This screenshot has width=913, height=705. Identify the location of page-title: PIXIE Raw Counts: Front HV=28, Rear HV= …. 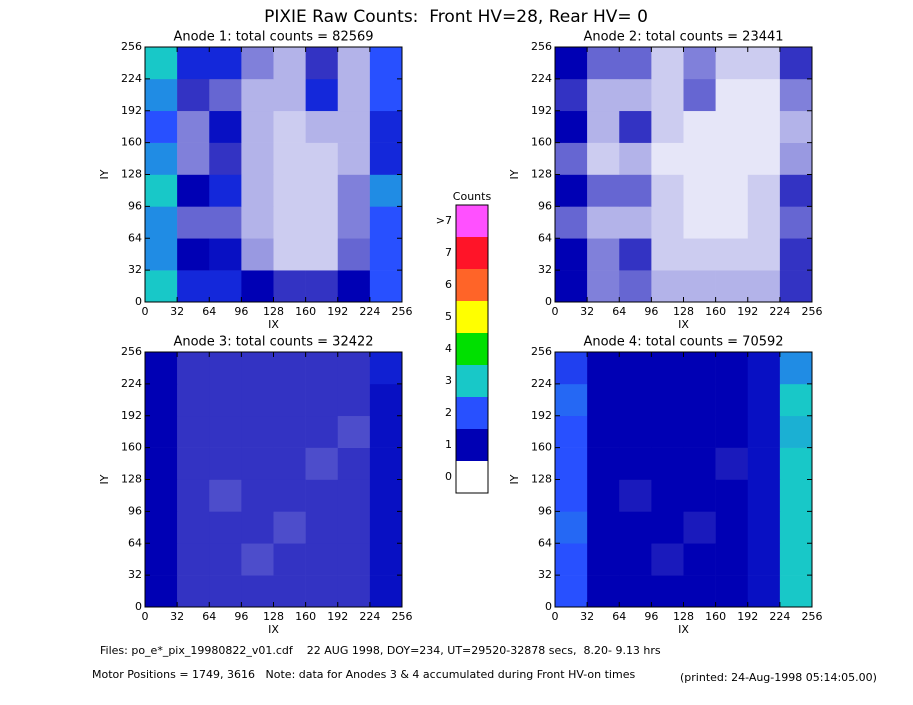
(456, 17).